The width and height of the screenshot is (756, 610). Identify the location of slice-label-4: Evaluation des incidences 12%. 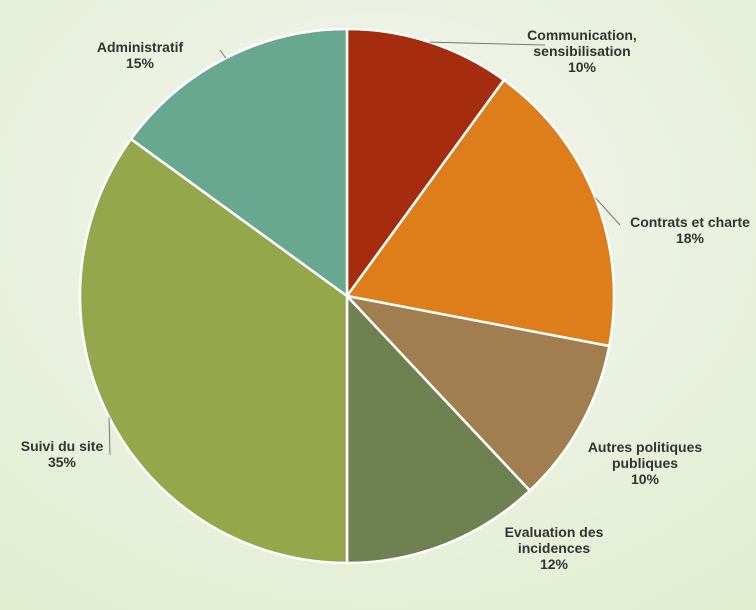
(554, 548).